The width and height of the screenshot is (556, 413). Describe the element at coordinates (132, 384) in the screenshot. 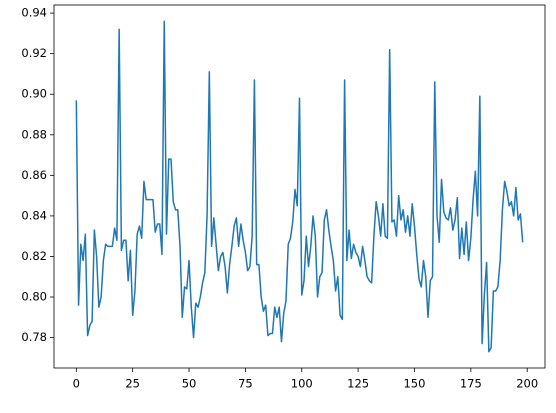

I see `x-tick-label: 25` at that location.